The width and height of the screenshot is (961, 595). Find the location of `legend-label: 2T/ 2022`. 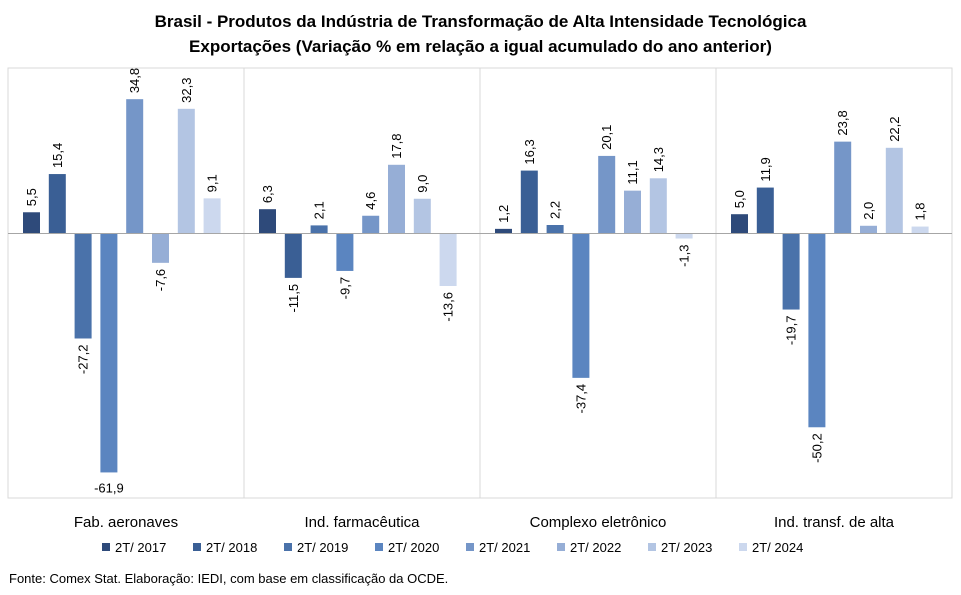

legend-label: 2T/ 2022 is located at coordinates (595, 547).